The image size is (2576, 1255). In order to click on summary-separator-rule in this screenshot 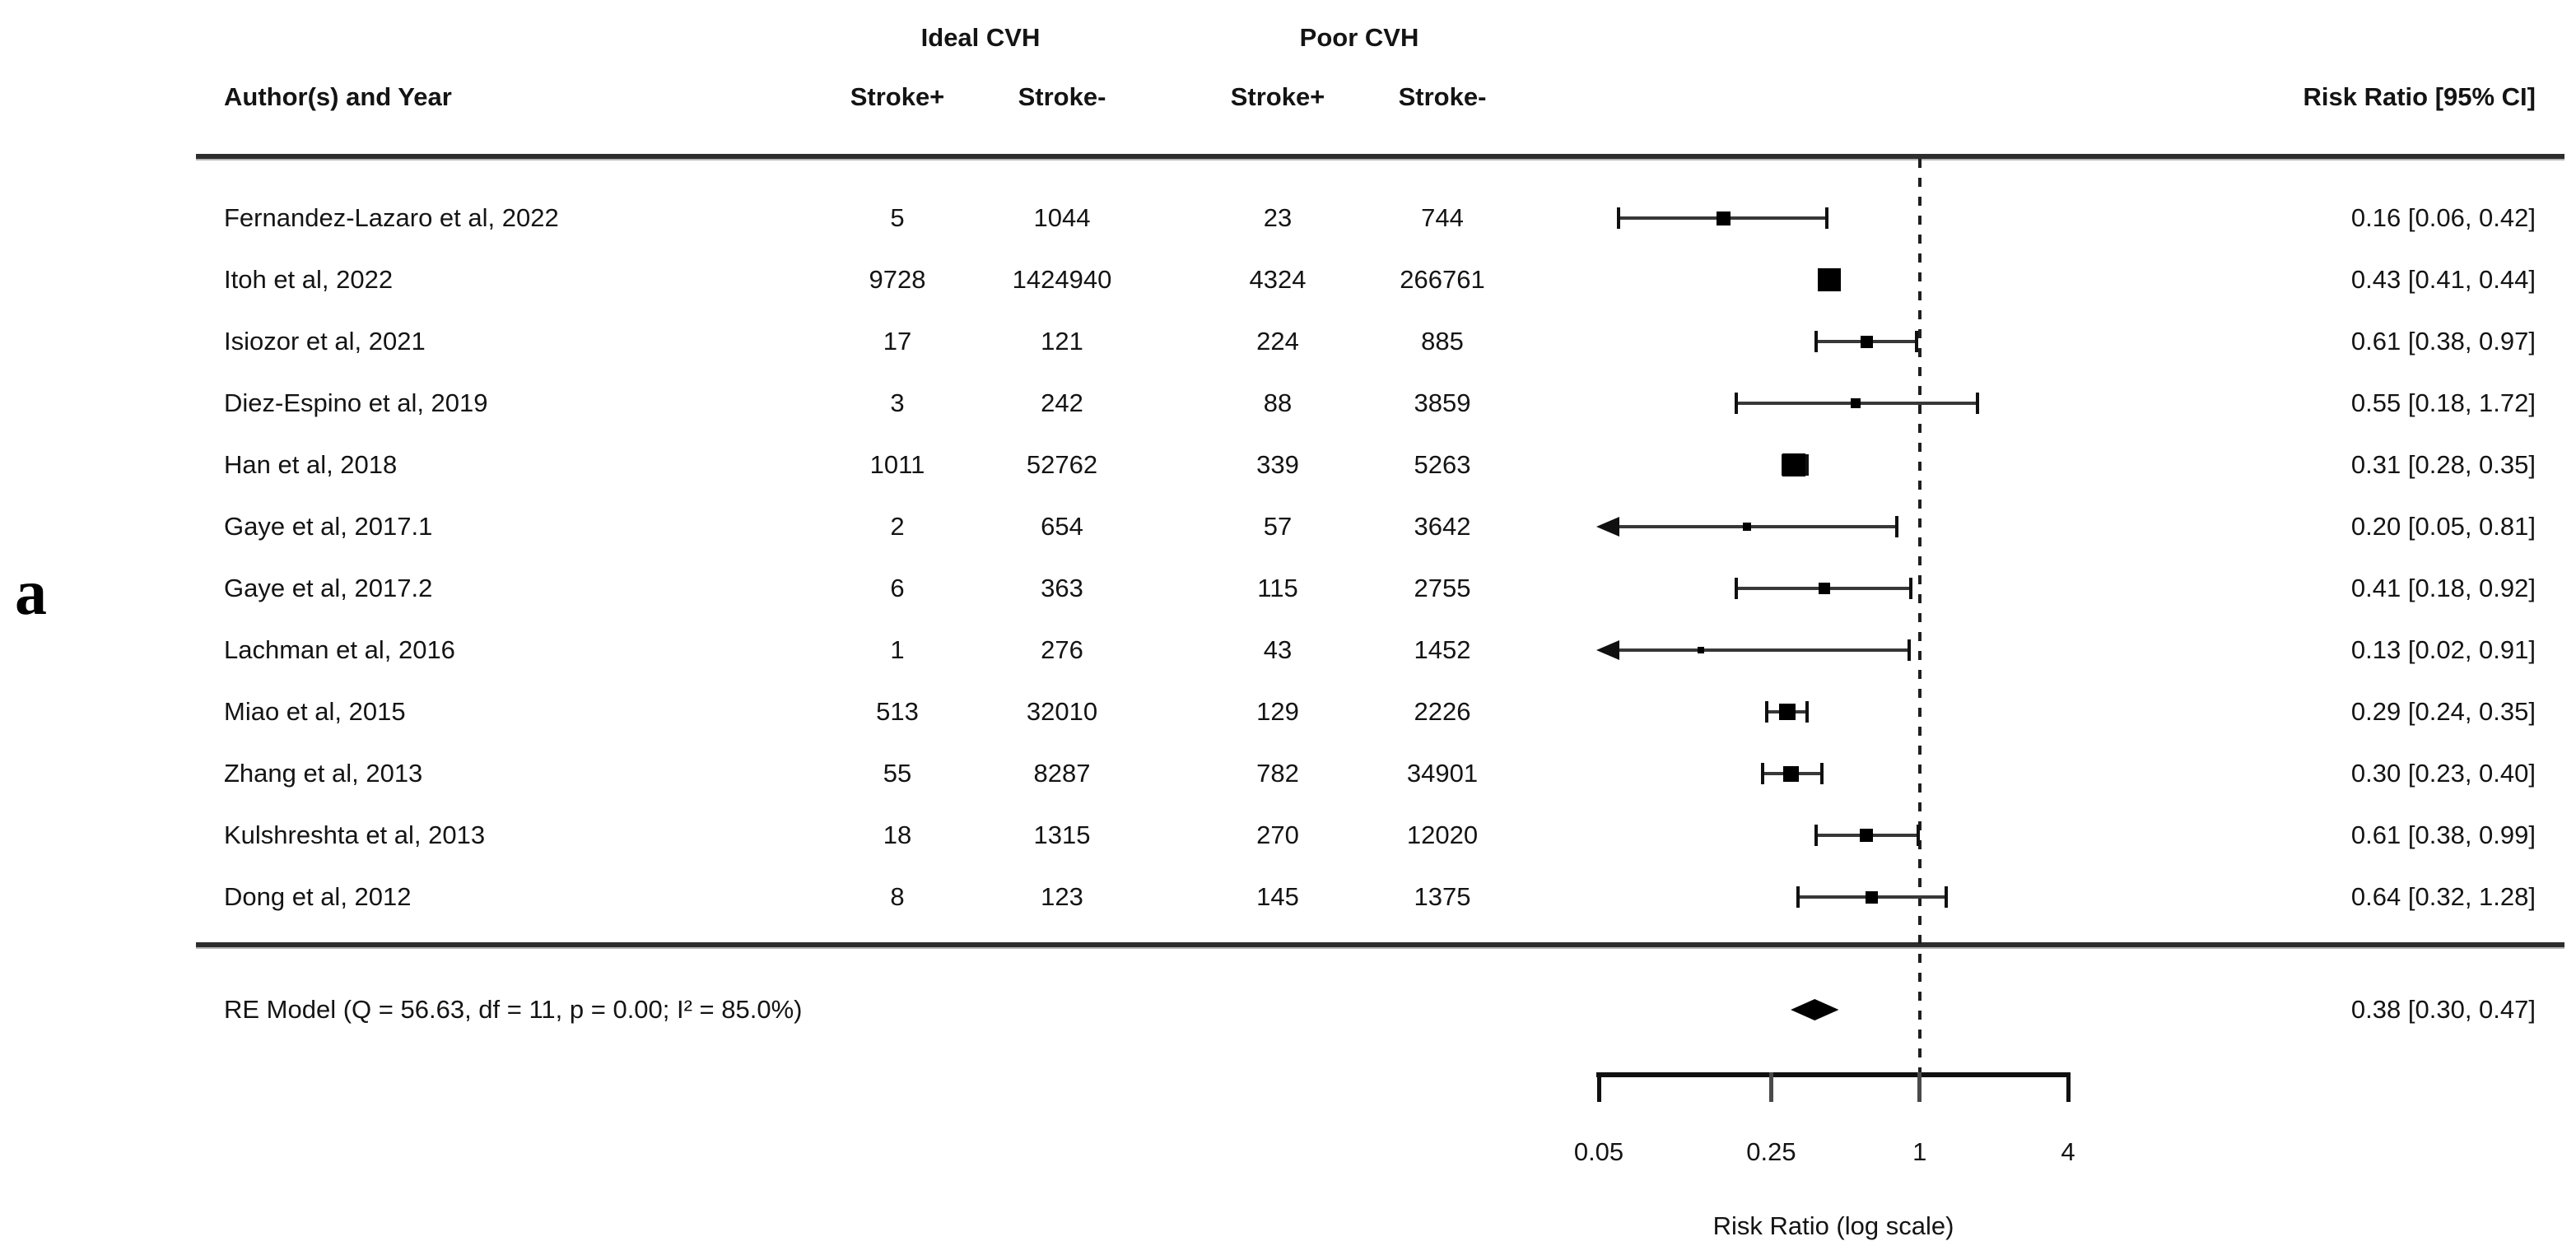, I will do `click(1380, 944)`.